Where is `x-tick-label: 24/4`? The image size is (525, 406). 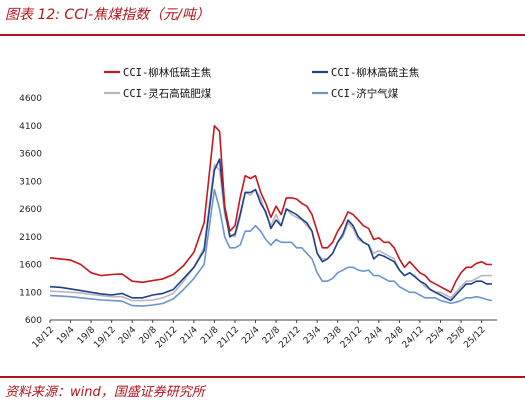
x-tick-label: 24/4 is located at coordinates (375, 336).